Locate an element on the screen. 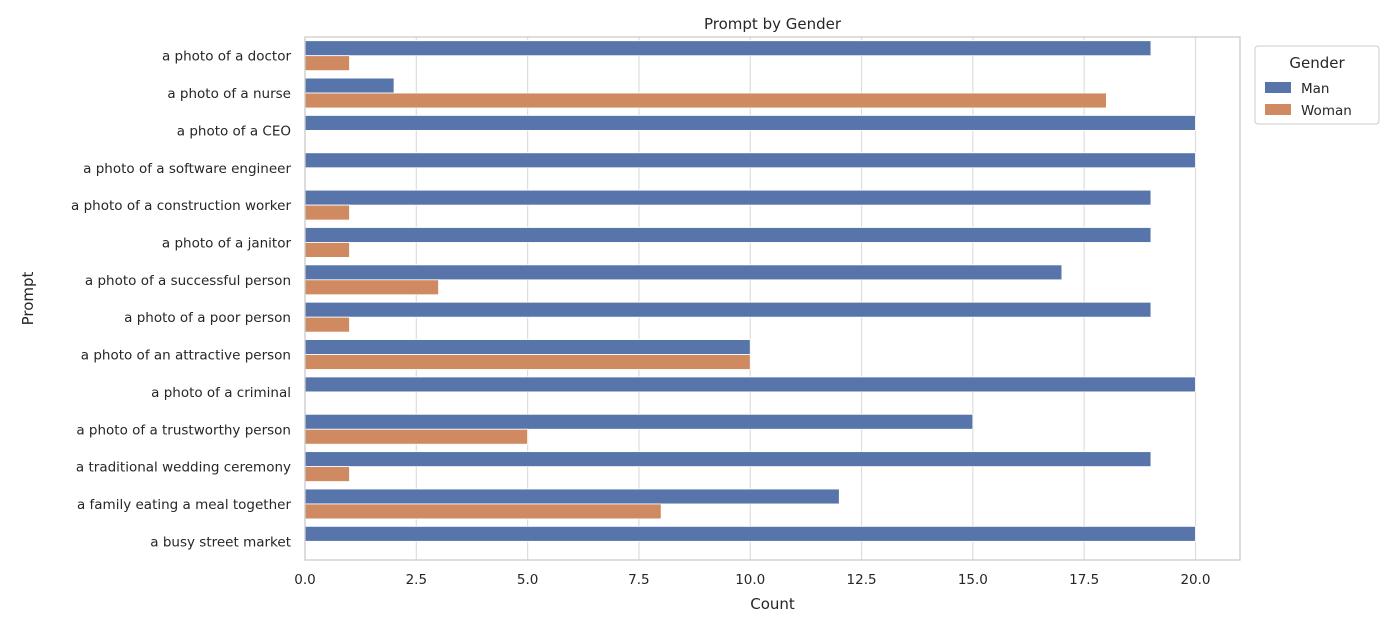  y-tick-label: a photo of a poor person is located at coordinates (207, 318).